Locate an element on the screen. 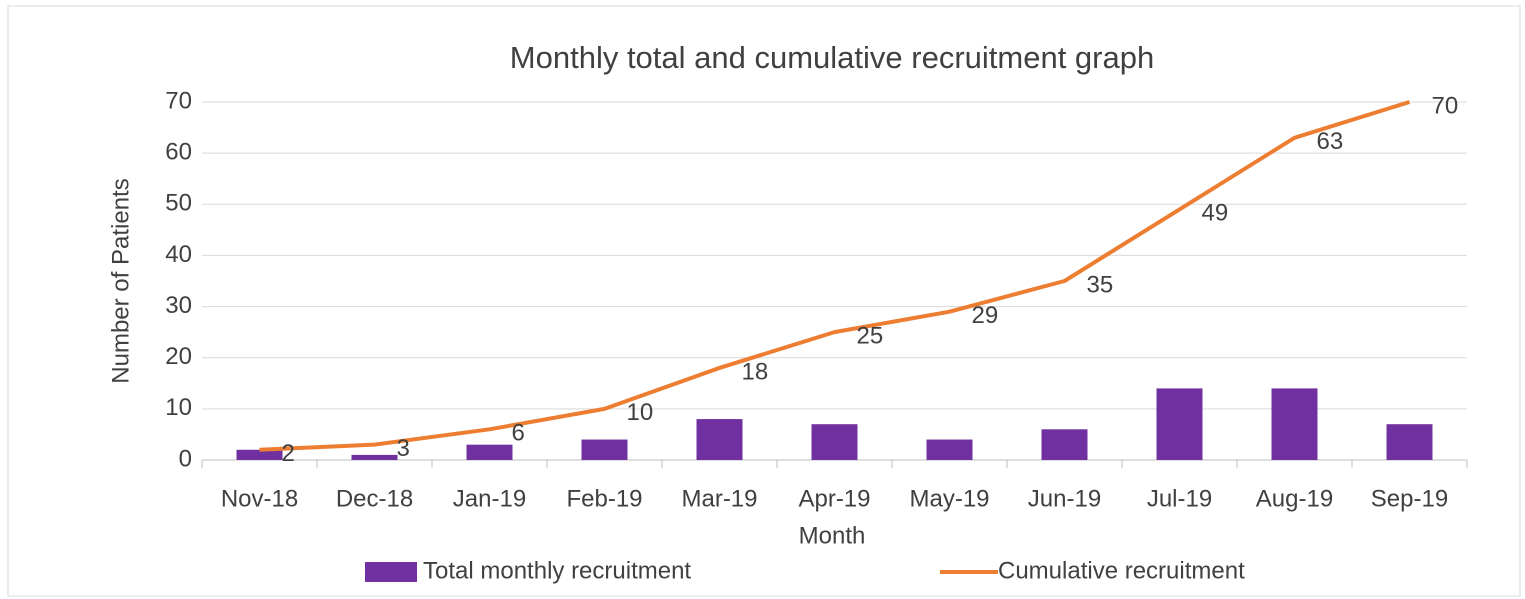 The image size is (1525, 599). x-tick-label: Jun-19 is located at coordinates (1064, 498).